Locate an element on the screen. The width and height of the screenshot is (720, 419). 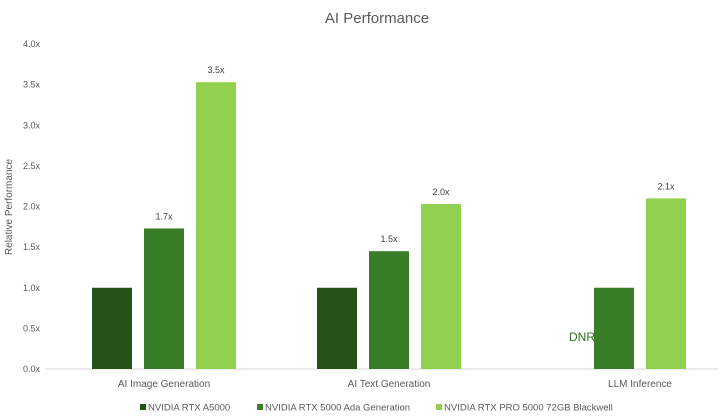
y-tick-label: 4.0x is located at coordinates (32, 44).